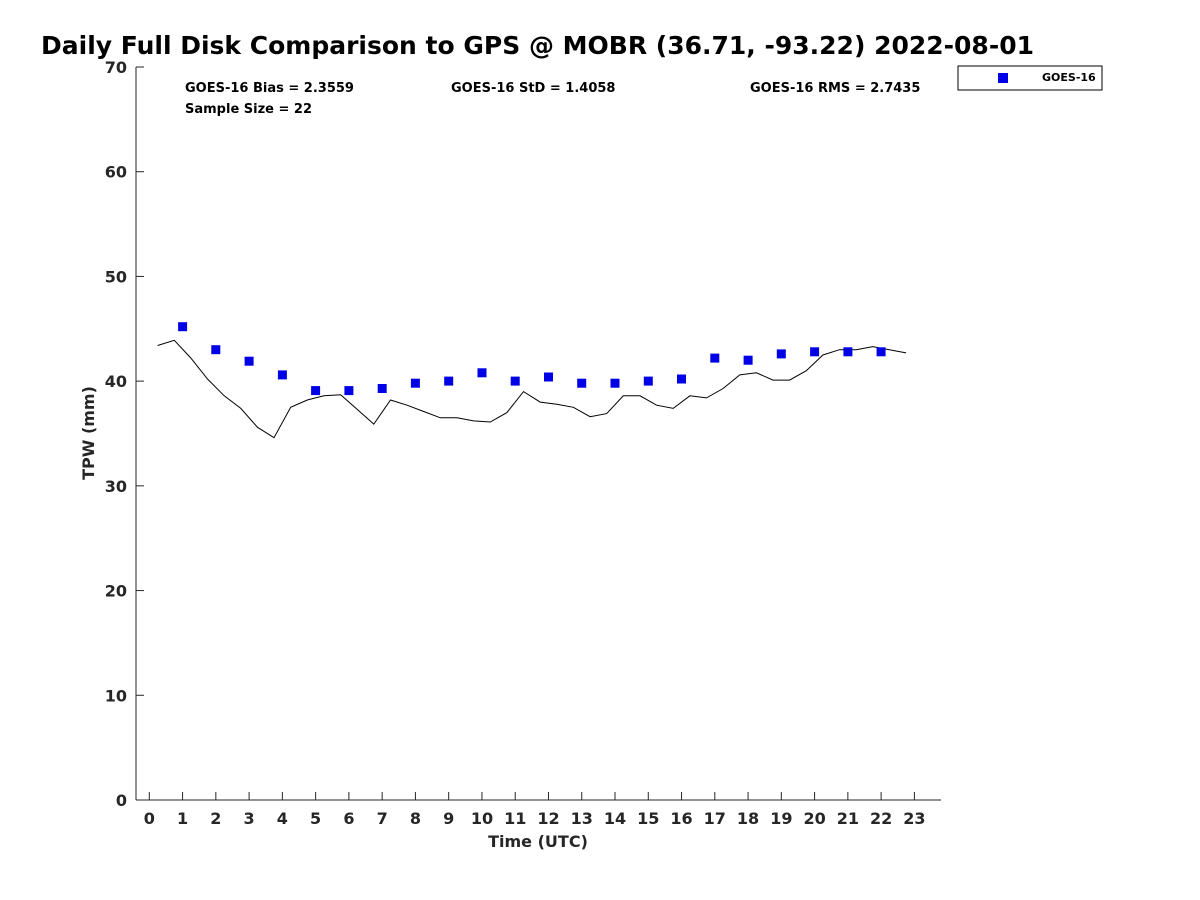  I want to click on x-axis-label: Time (UTC), so click(538, 841).